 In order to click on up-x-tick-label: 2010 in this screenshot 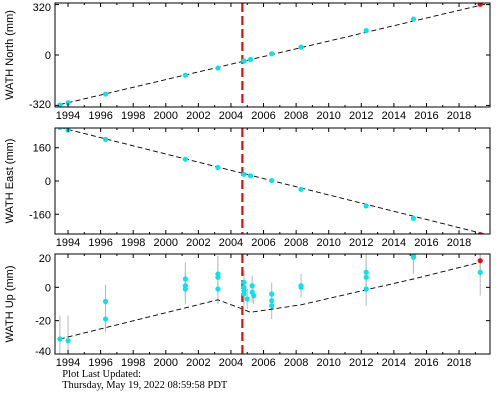, I will do `click(328, 363)`.